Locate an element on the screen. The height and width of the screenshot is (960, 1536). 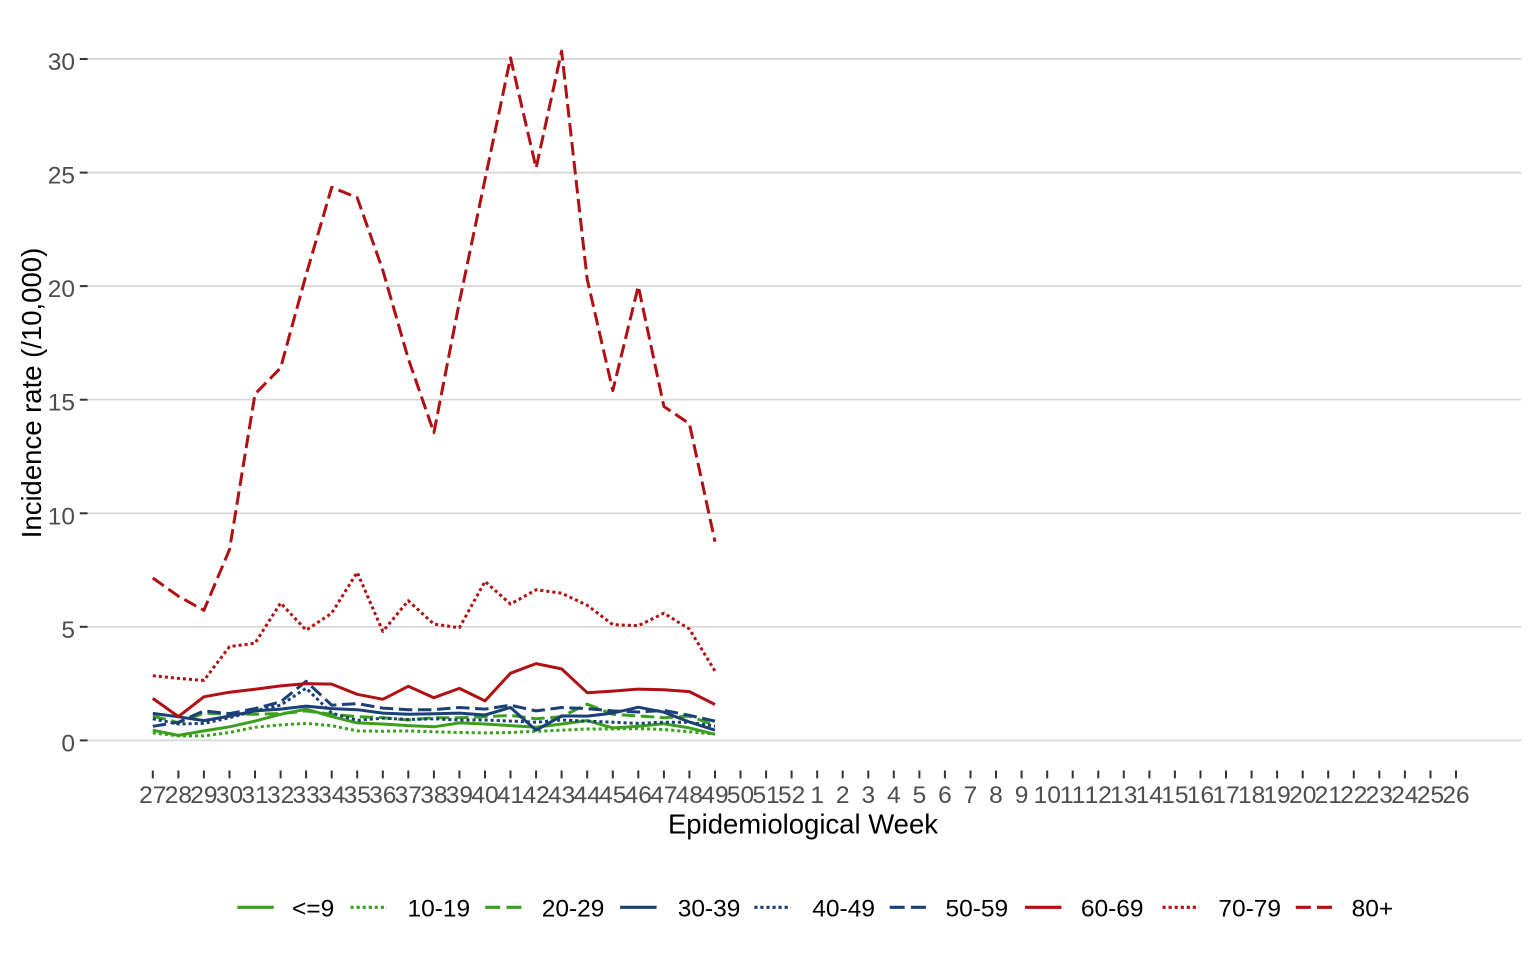
svg-text: 30-39 is located at coordinates (709, 909).